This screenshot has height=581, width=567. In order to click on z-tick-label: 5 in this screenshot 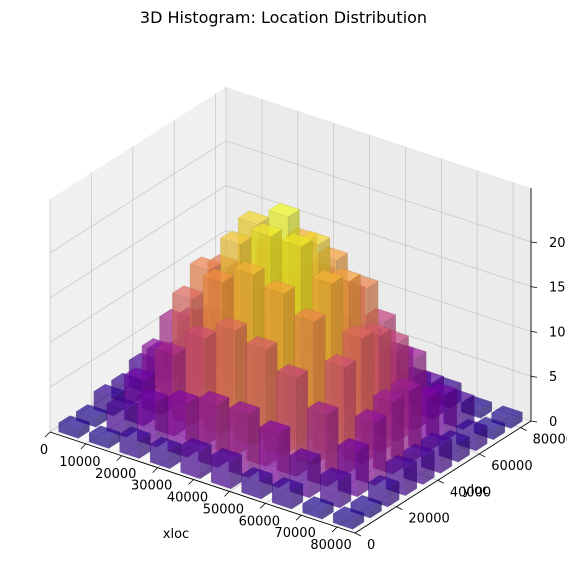, I will do `click(553, 377)`.